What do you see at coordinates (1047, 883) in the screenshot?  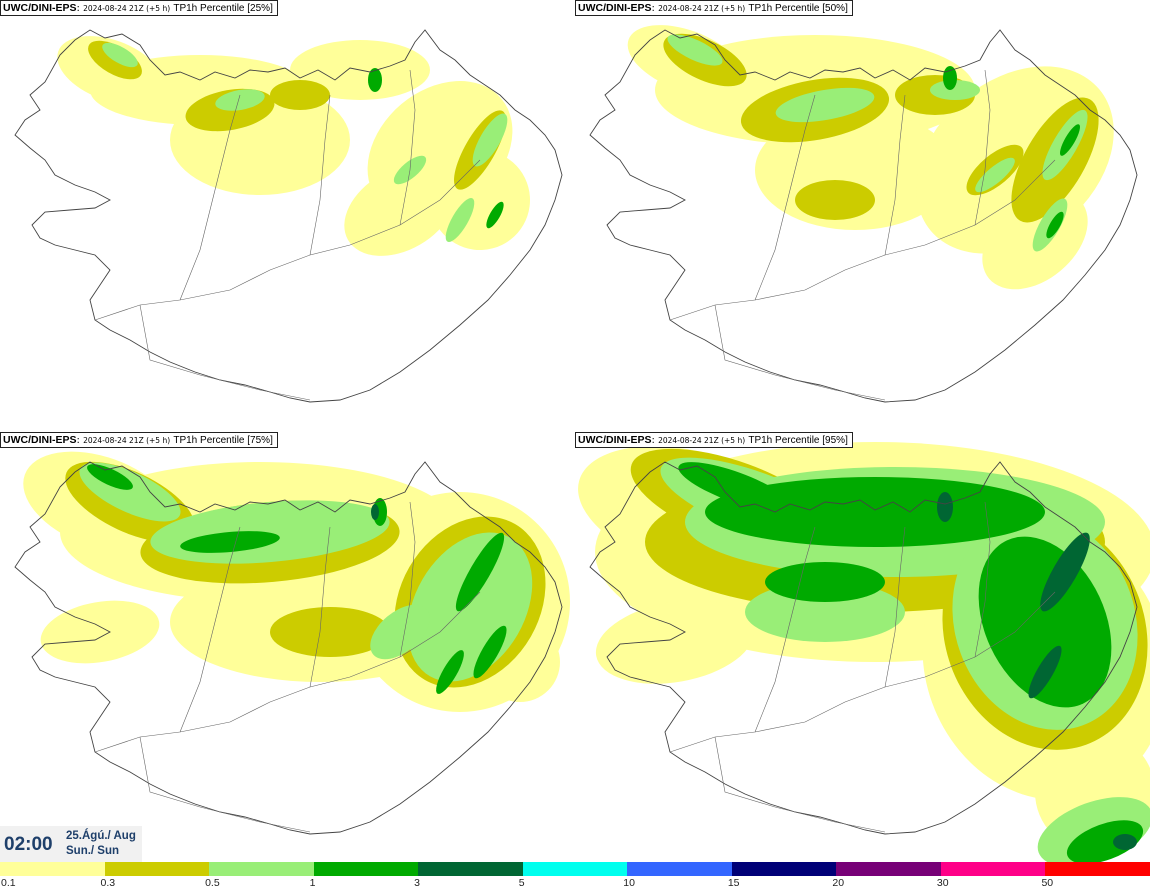 I see `colorbar-label: 50` at bounding box center [1047, 883].